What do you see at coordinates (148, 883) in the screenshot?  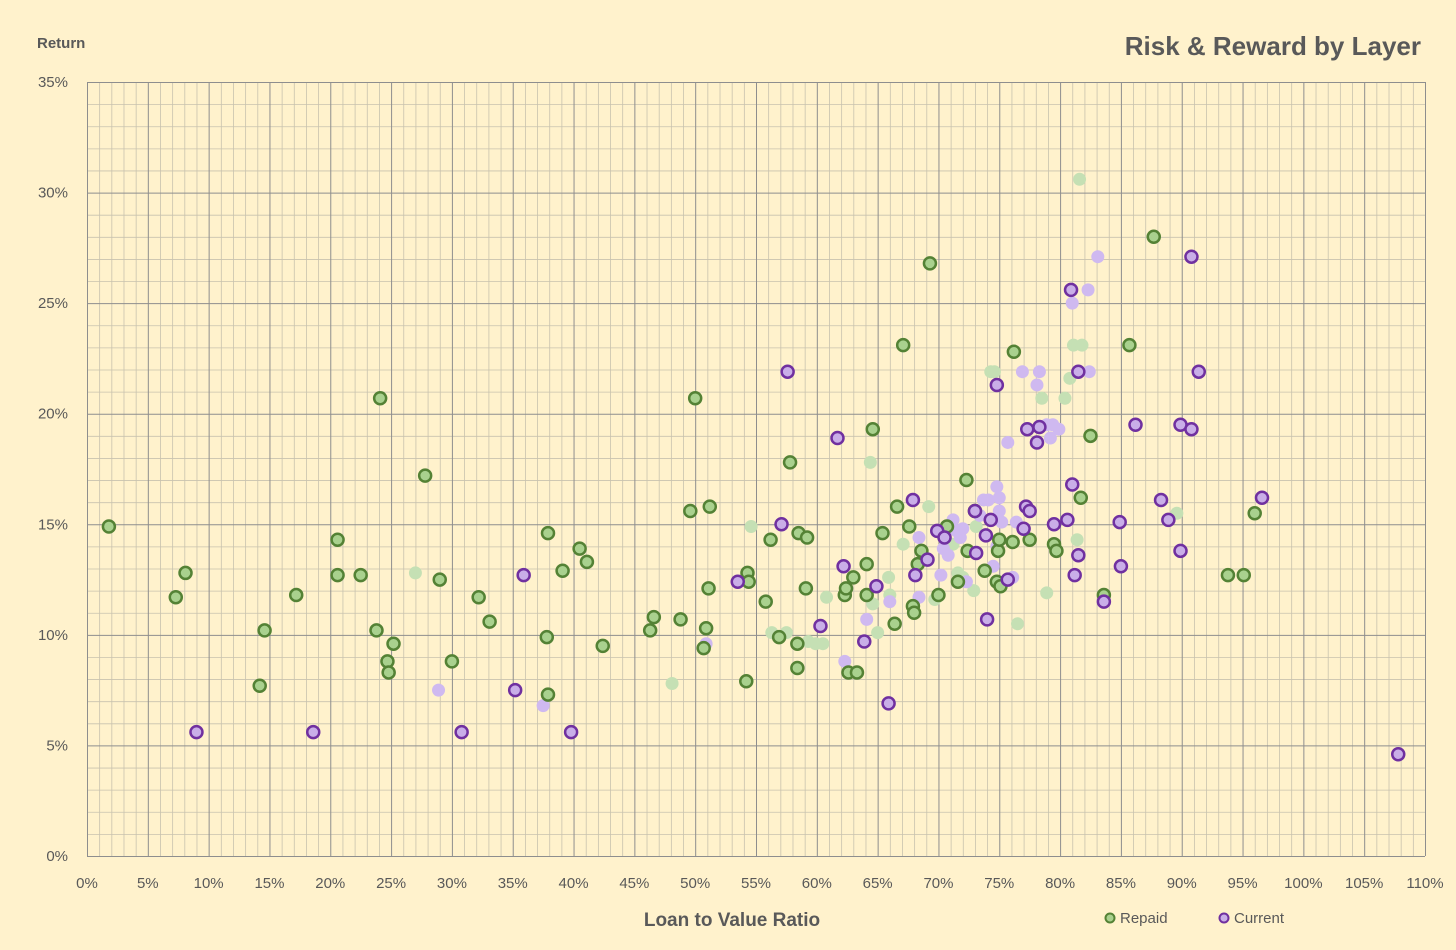 I see `x-tick-label: 5%` at bounding box center [148, 883].